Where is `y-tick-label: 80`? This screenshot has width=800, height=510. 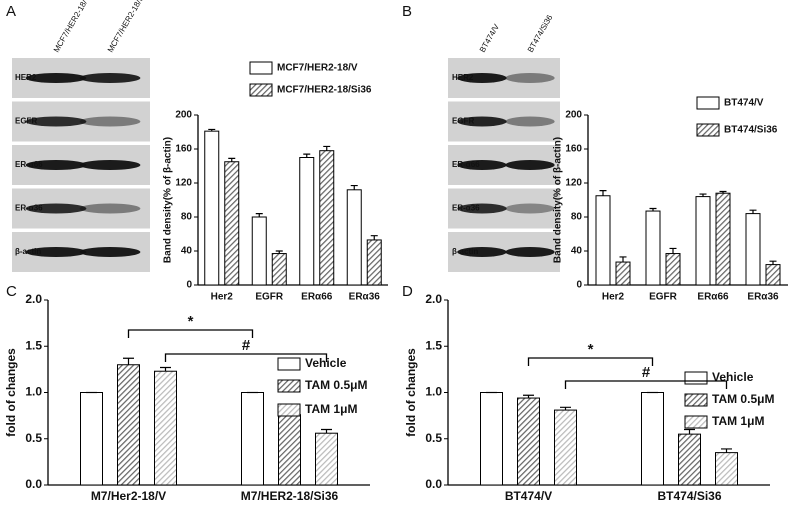 y-tick-label: 80 is located at coordinates (577, 217).